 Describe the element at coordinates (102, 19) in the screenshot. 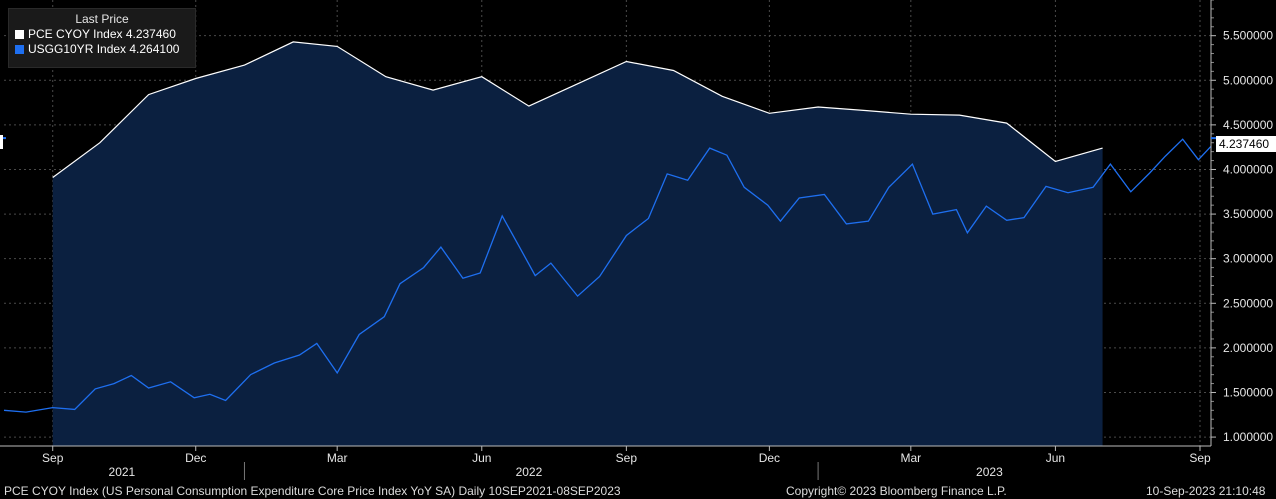

I see `legend-title: Last Price` at that location.